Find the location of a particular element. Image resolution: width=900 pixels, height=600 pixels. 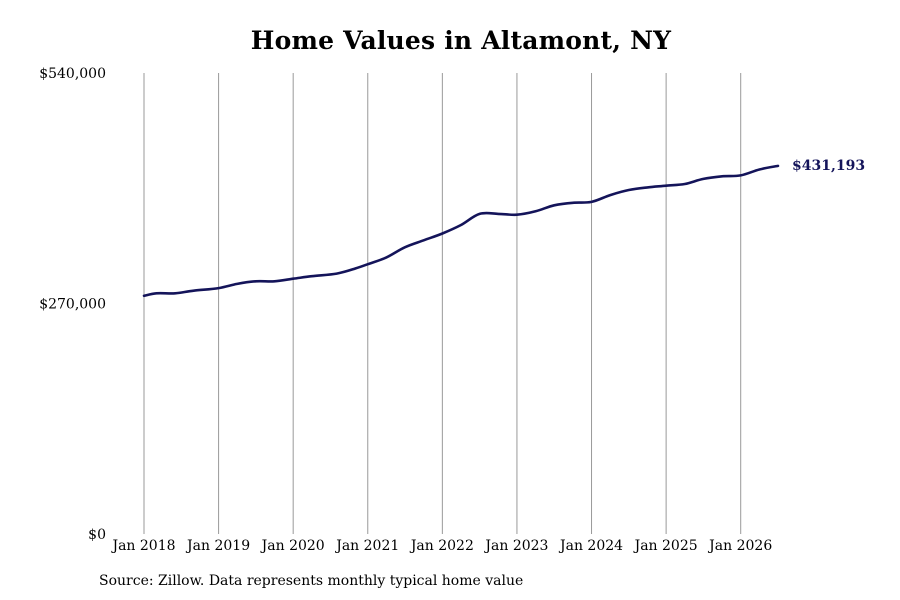

y-tick-label: $270,000 is located at coordinates (72, 305).